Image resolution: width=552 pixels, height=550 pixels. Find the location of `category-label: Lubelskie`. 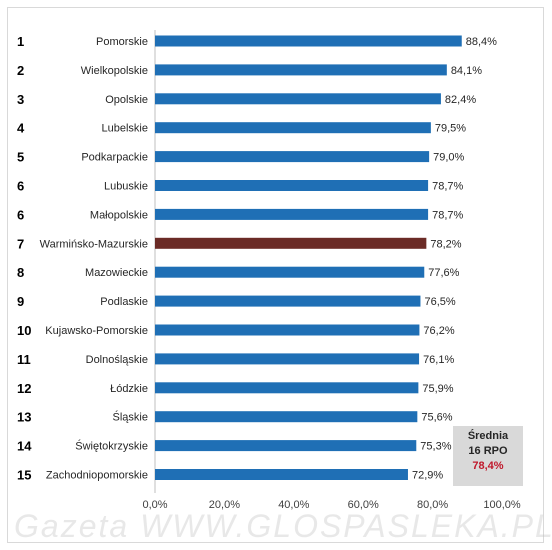

category-label: Lubelskie is located at coordinates (125, 129).